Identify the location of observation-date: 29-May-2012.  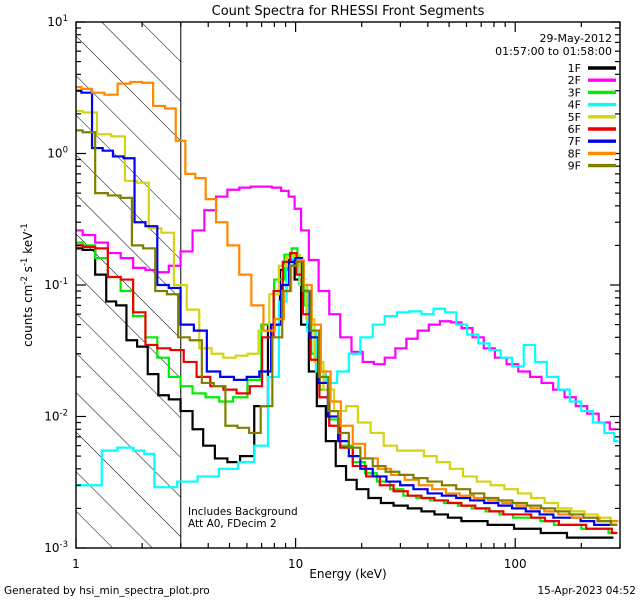
(576, 38).